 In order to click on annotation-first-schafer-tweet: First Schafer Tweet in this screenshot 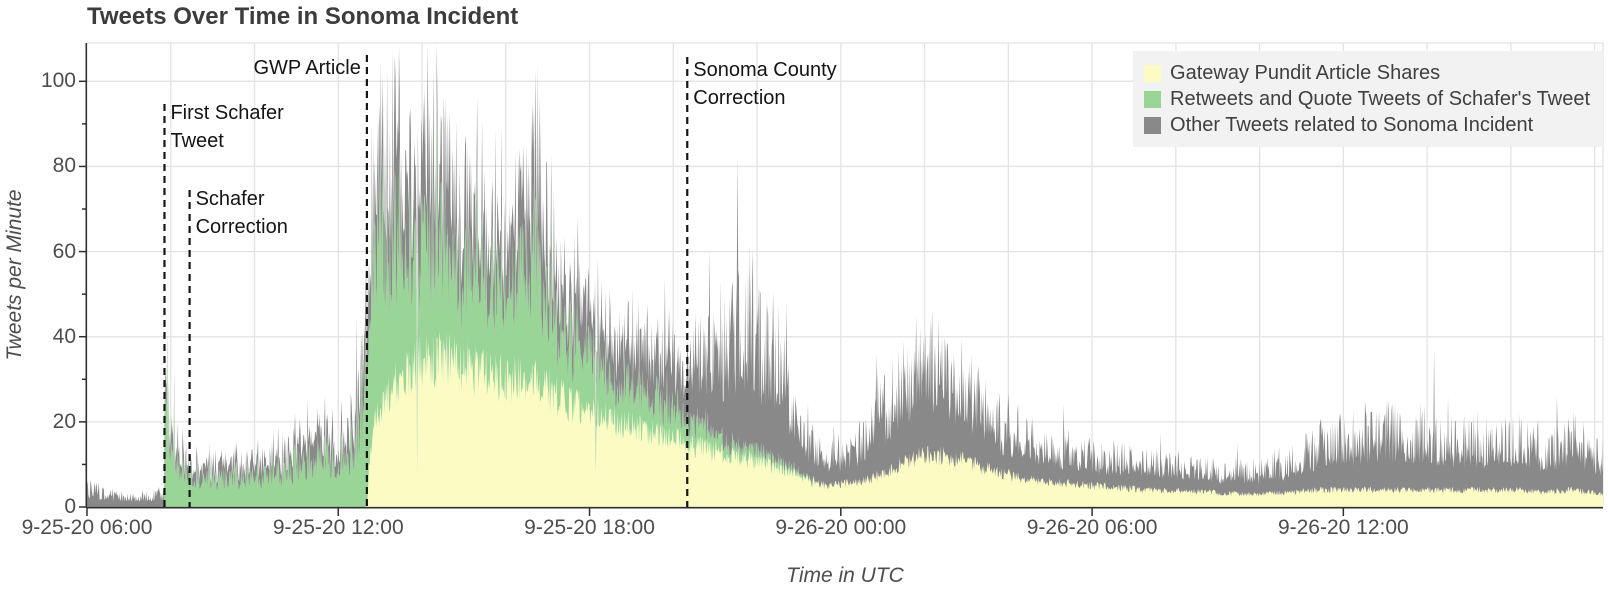, I will do `click(226, 127)`.